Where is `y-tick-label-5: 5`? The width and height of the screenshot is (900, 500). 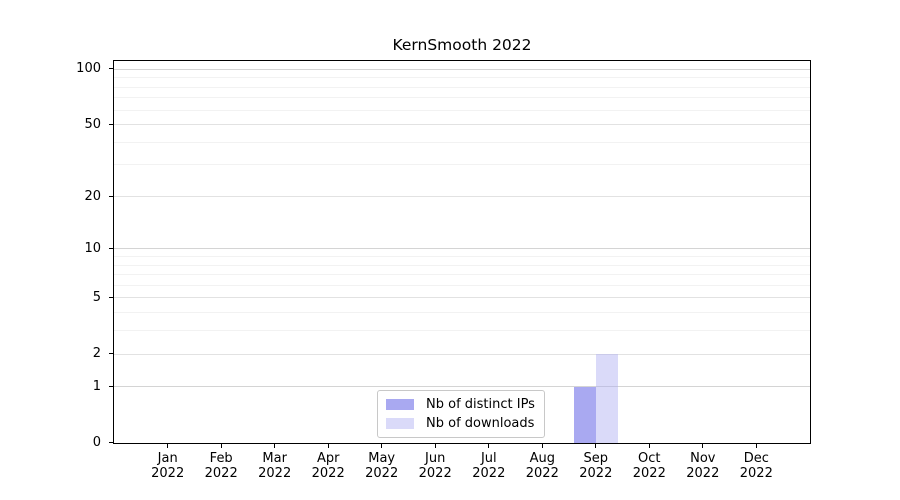 y-tick-label-5: 5 is located at coordinates (96, 298).